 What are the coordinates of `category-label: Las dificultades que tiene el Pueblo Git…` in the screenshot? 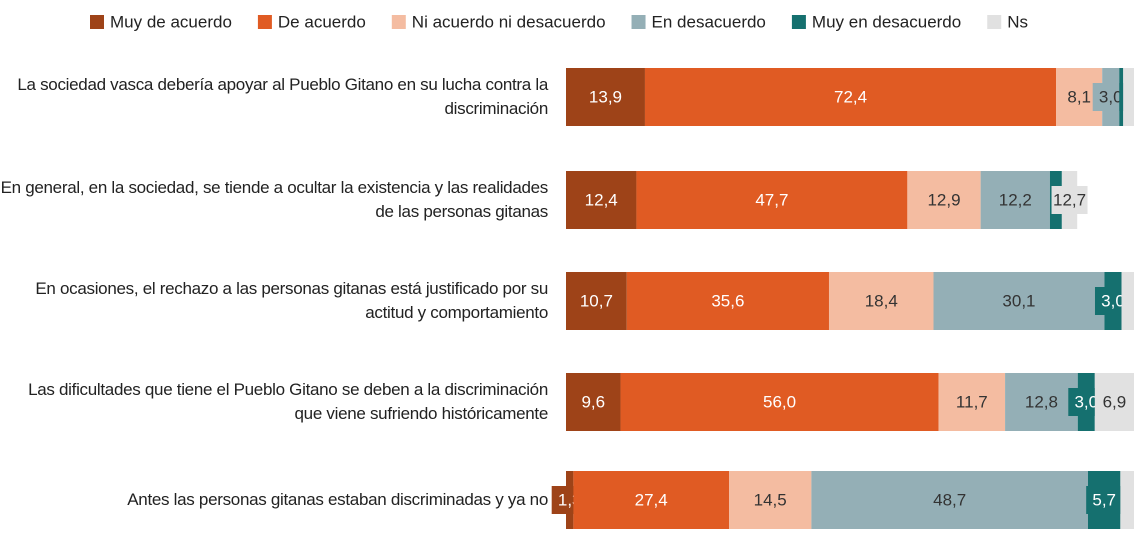 It's located at (288, 401).